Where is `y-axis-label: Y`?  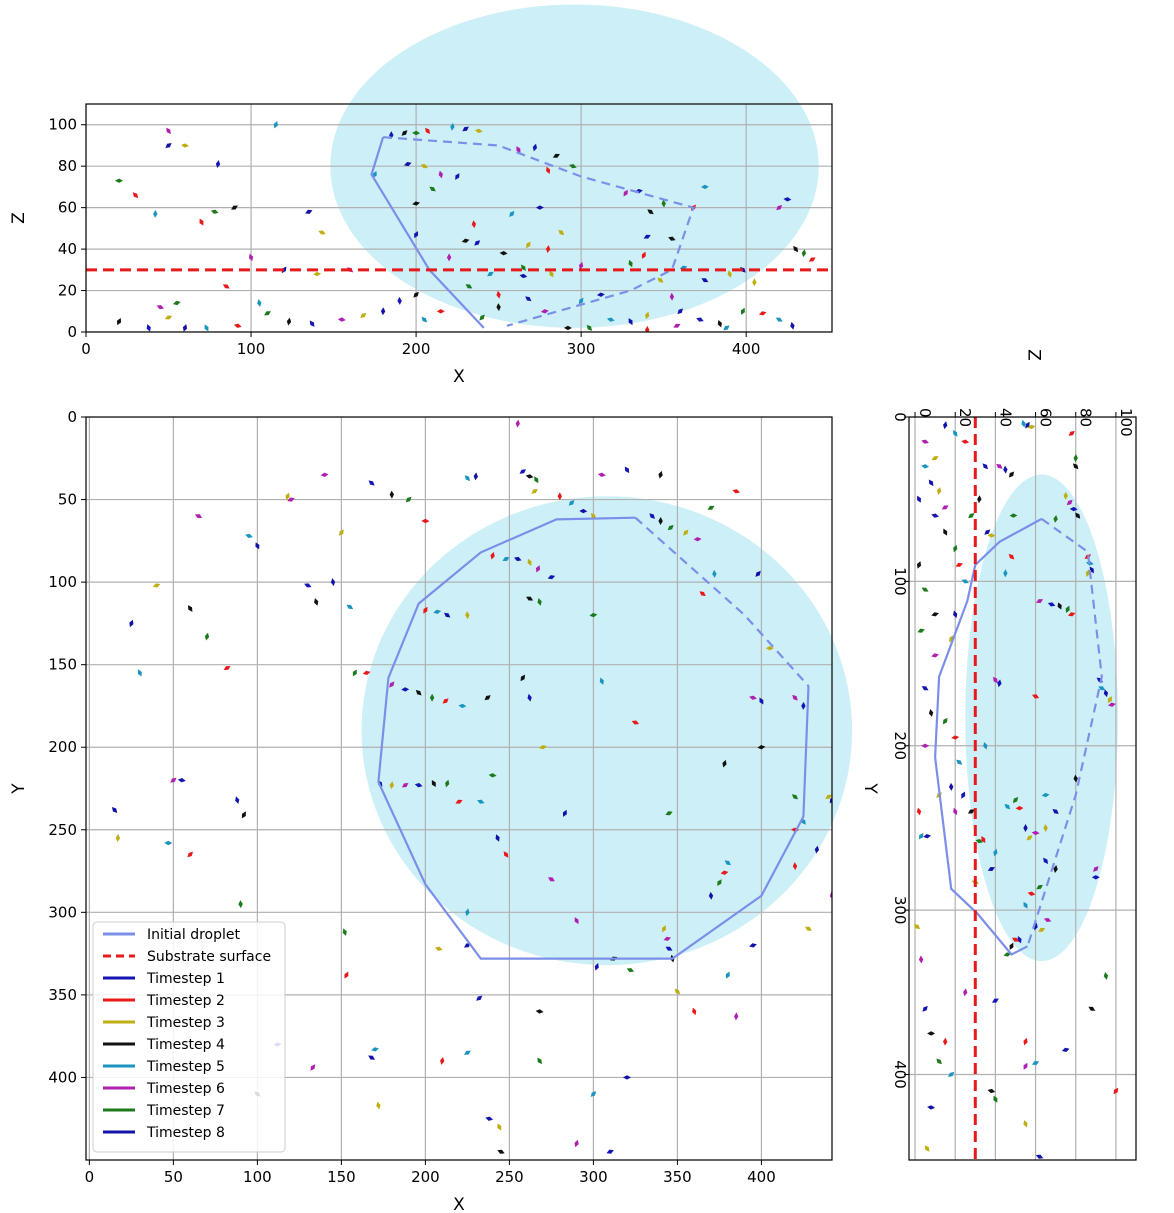
y-axis-label: Y is located at coordinates (870, 788).